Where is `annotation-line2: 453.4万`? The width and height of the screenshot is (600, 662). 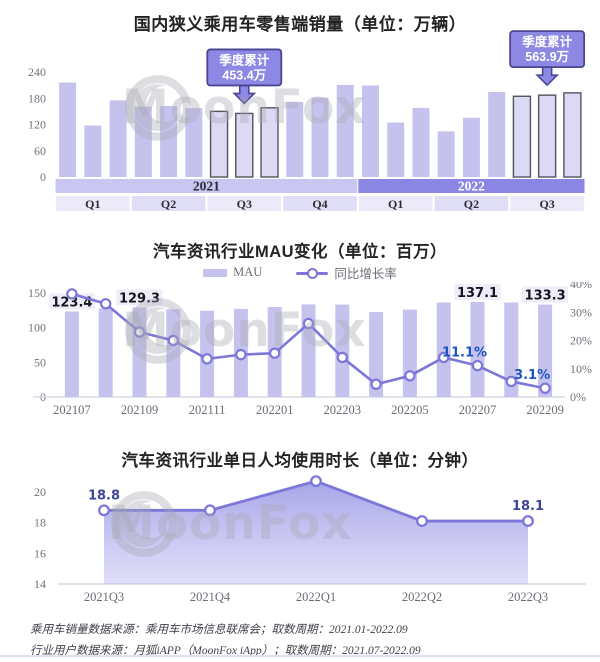
annotation-line2: 453.4万 is located at coordinates (244, 75).